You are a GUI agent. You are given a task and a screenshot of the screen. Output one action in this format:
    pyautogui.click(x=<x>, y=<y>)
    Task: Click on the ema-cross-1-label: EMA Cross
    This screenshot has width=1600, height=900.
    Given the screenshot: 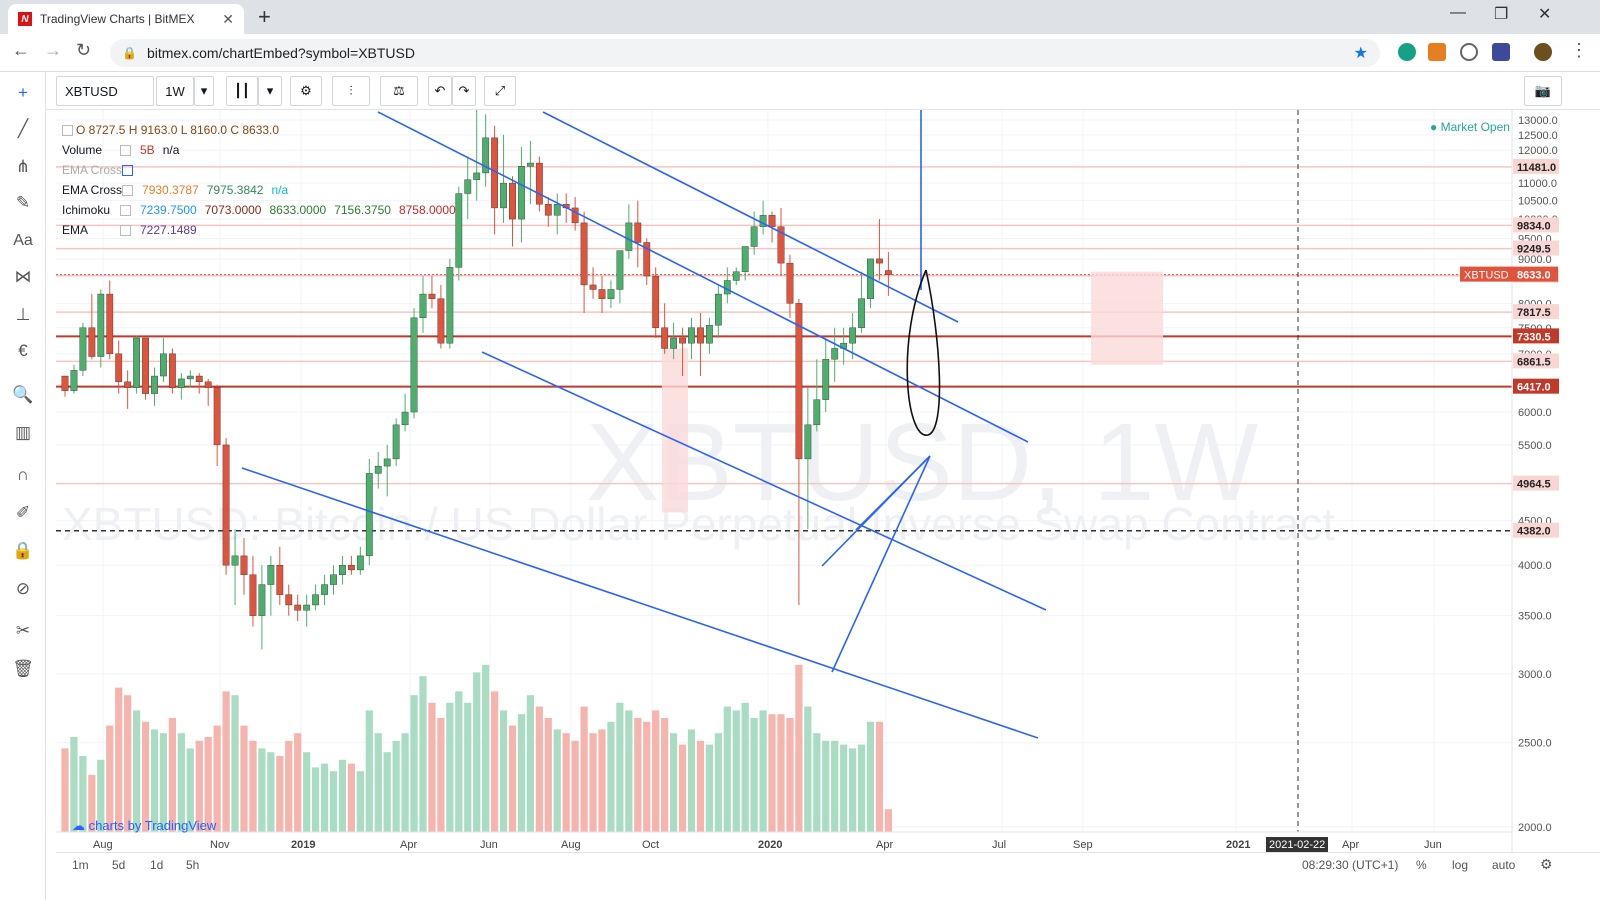 What is the action you would take?
    pyautogui.click(x=92, y=170)
    